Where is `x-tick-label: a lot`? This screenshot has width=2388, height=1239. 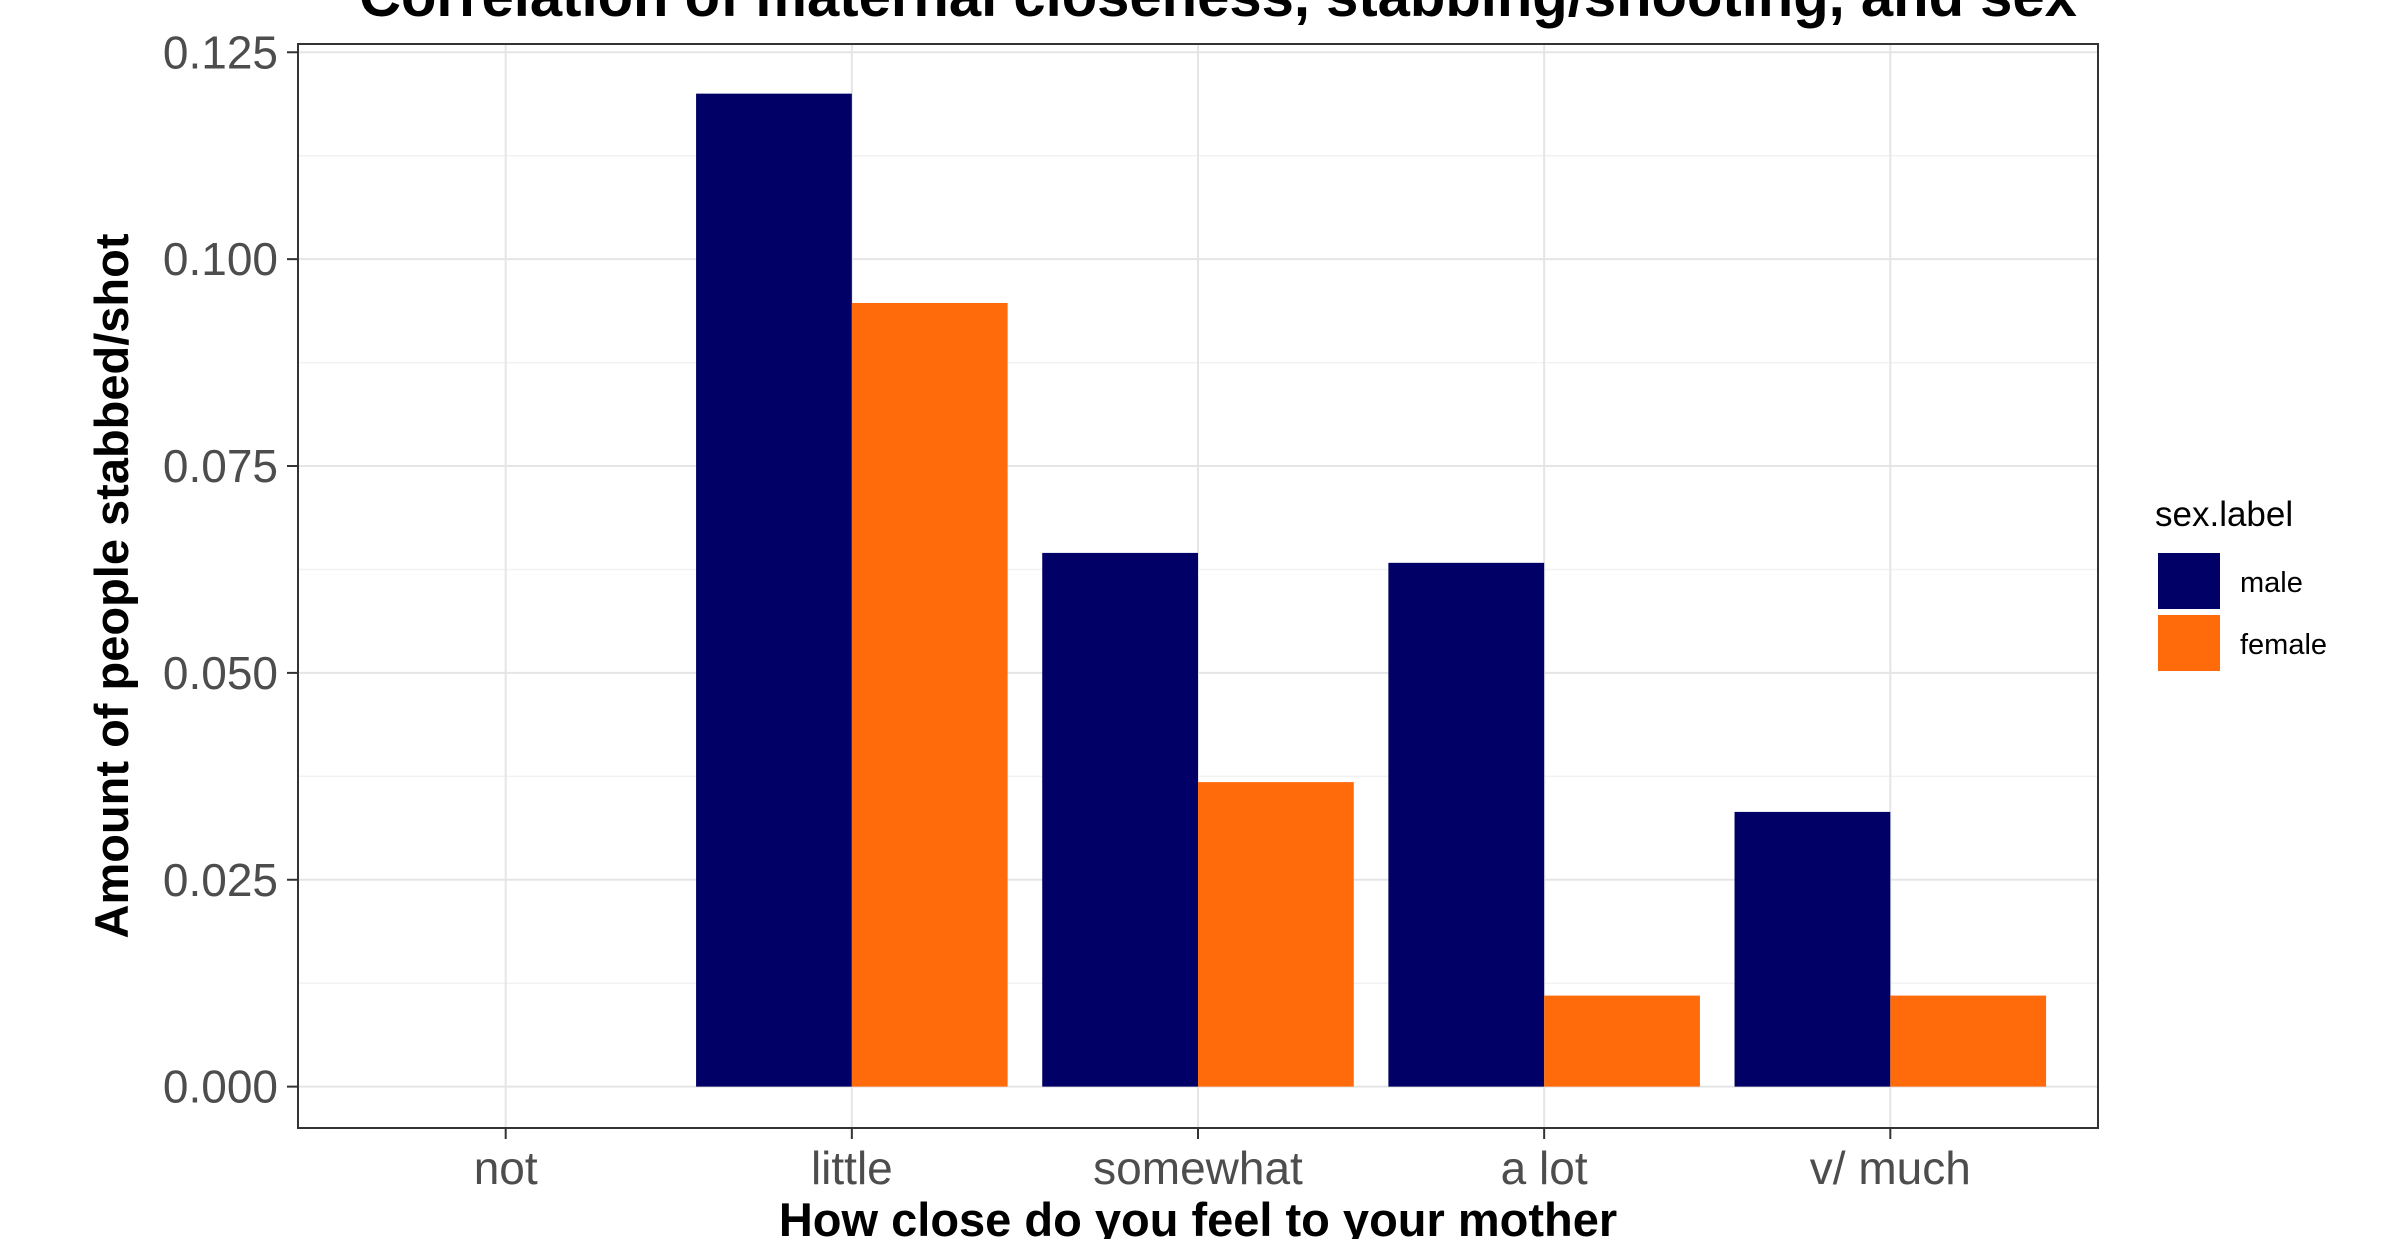
x-tick-label: a lot is located at coordinates (1544, 1168).